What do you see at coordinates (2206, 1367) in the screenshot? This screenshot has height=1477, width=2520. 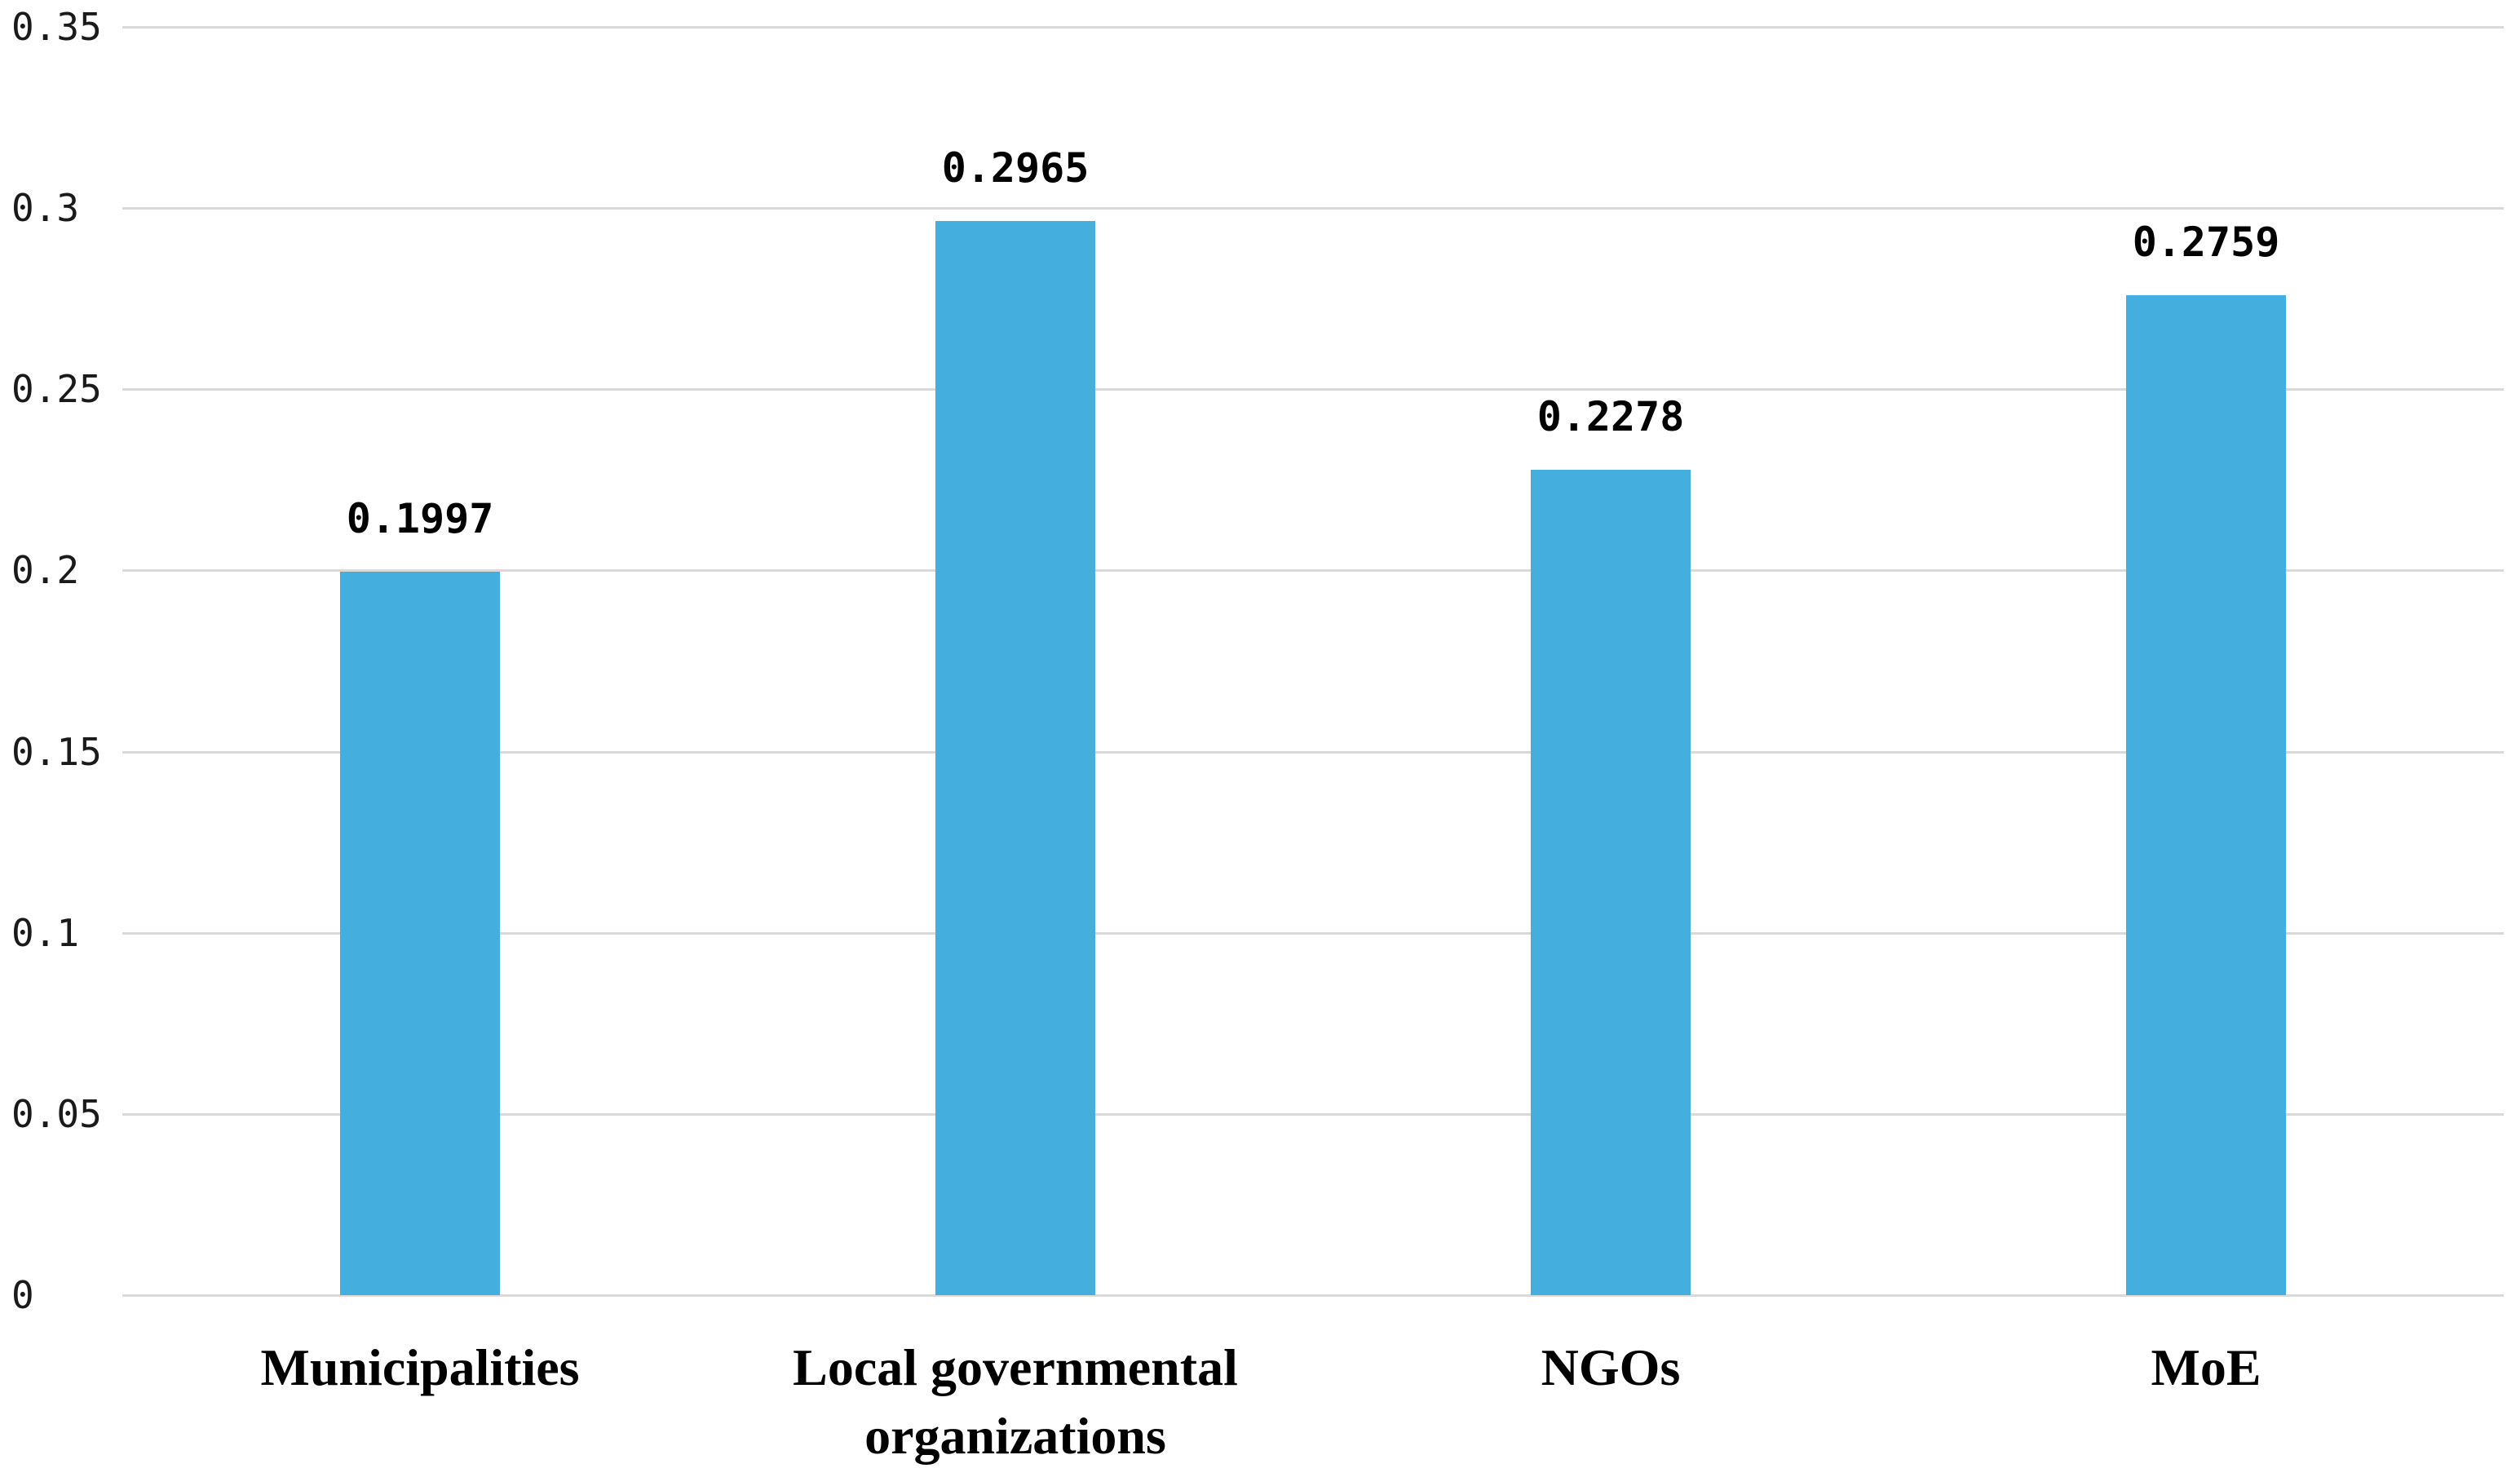 I see `x-category-label-4: MoE` at bounding box center [2206, 1367].